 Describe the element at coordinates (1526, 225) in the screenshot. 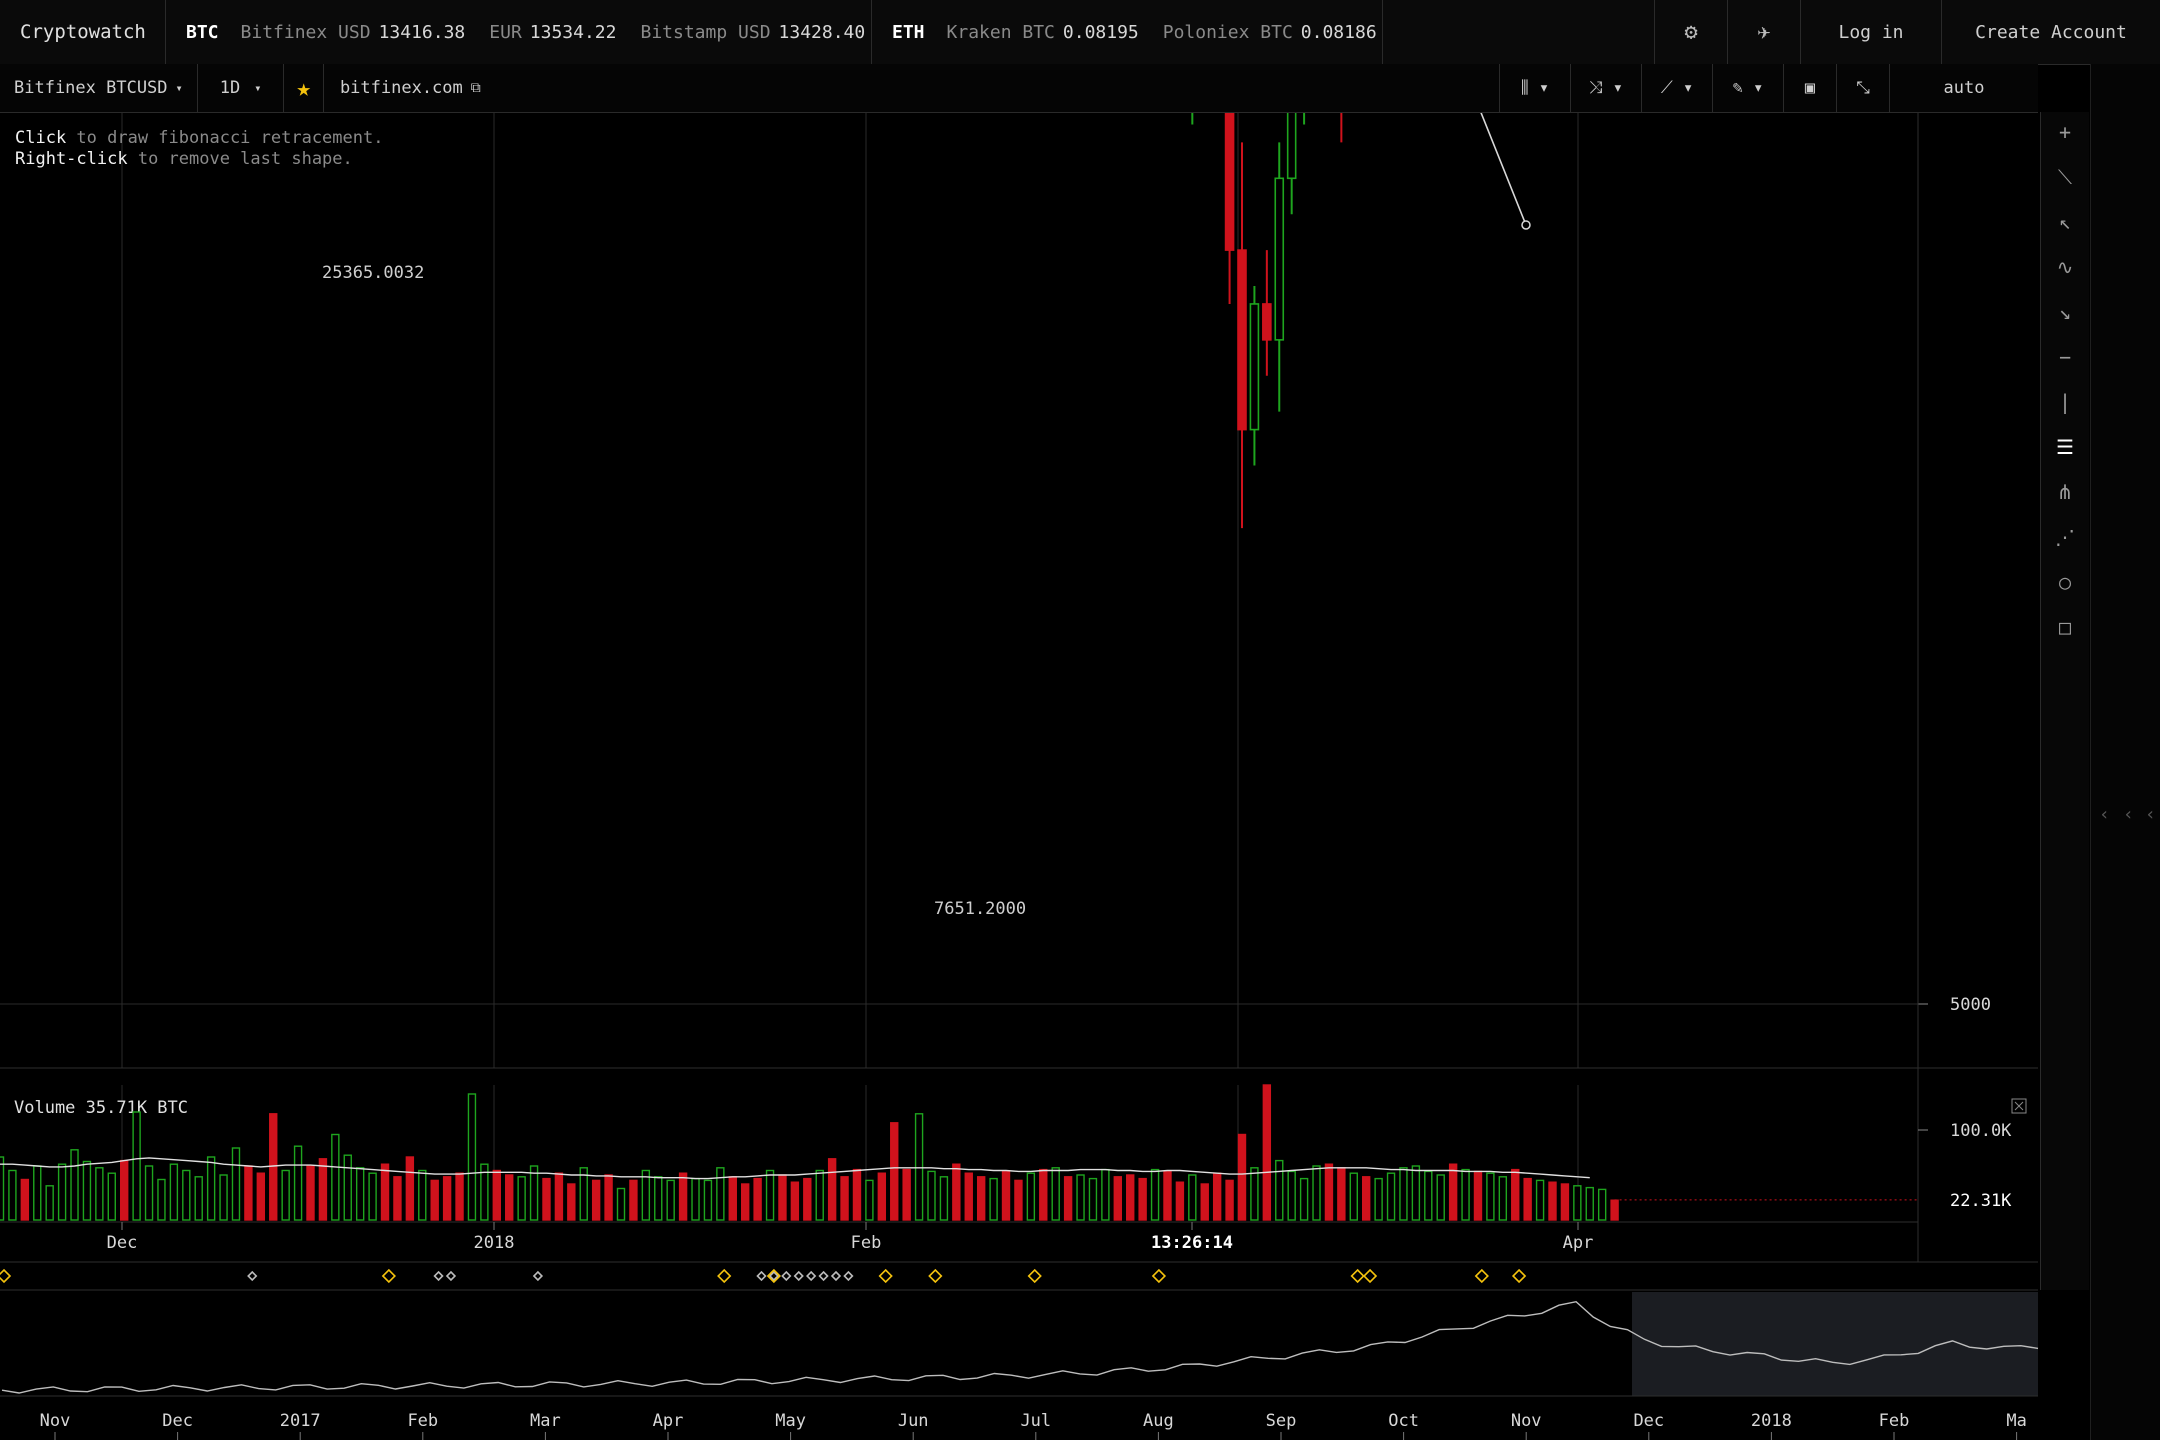

I see `drawing-handle` at that location.